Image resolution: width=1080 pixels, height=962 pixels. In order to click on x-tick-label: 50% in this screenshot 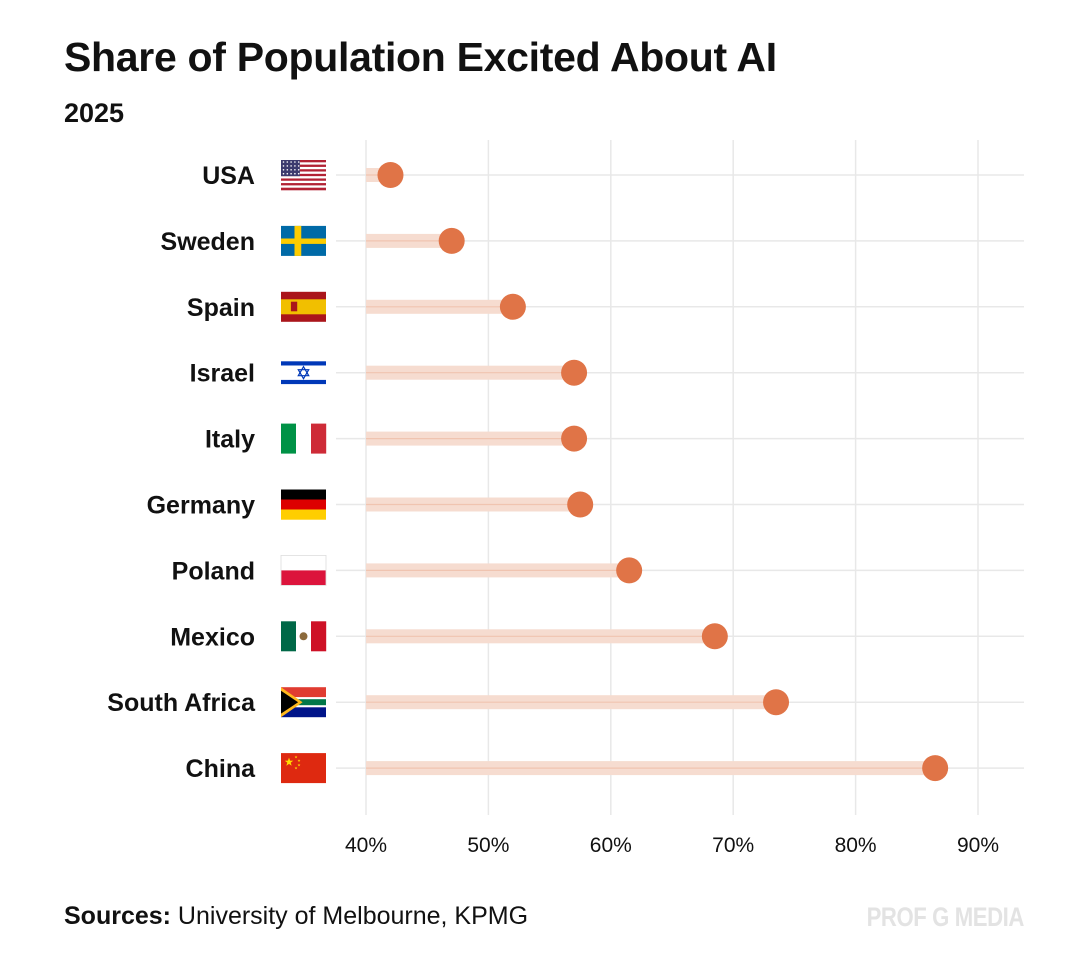, I will do `click(488, 845)`.